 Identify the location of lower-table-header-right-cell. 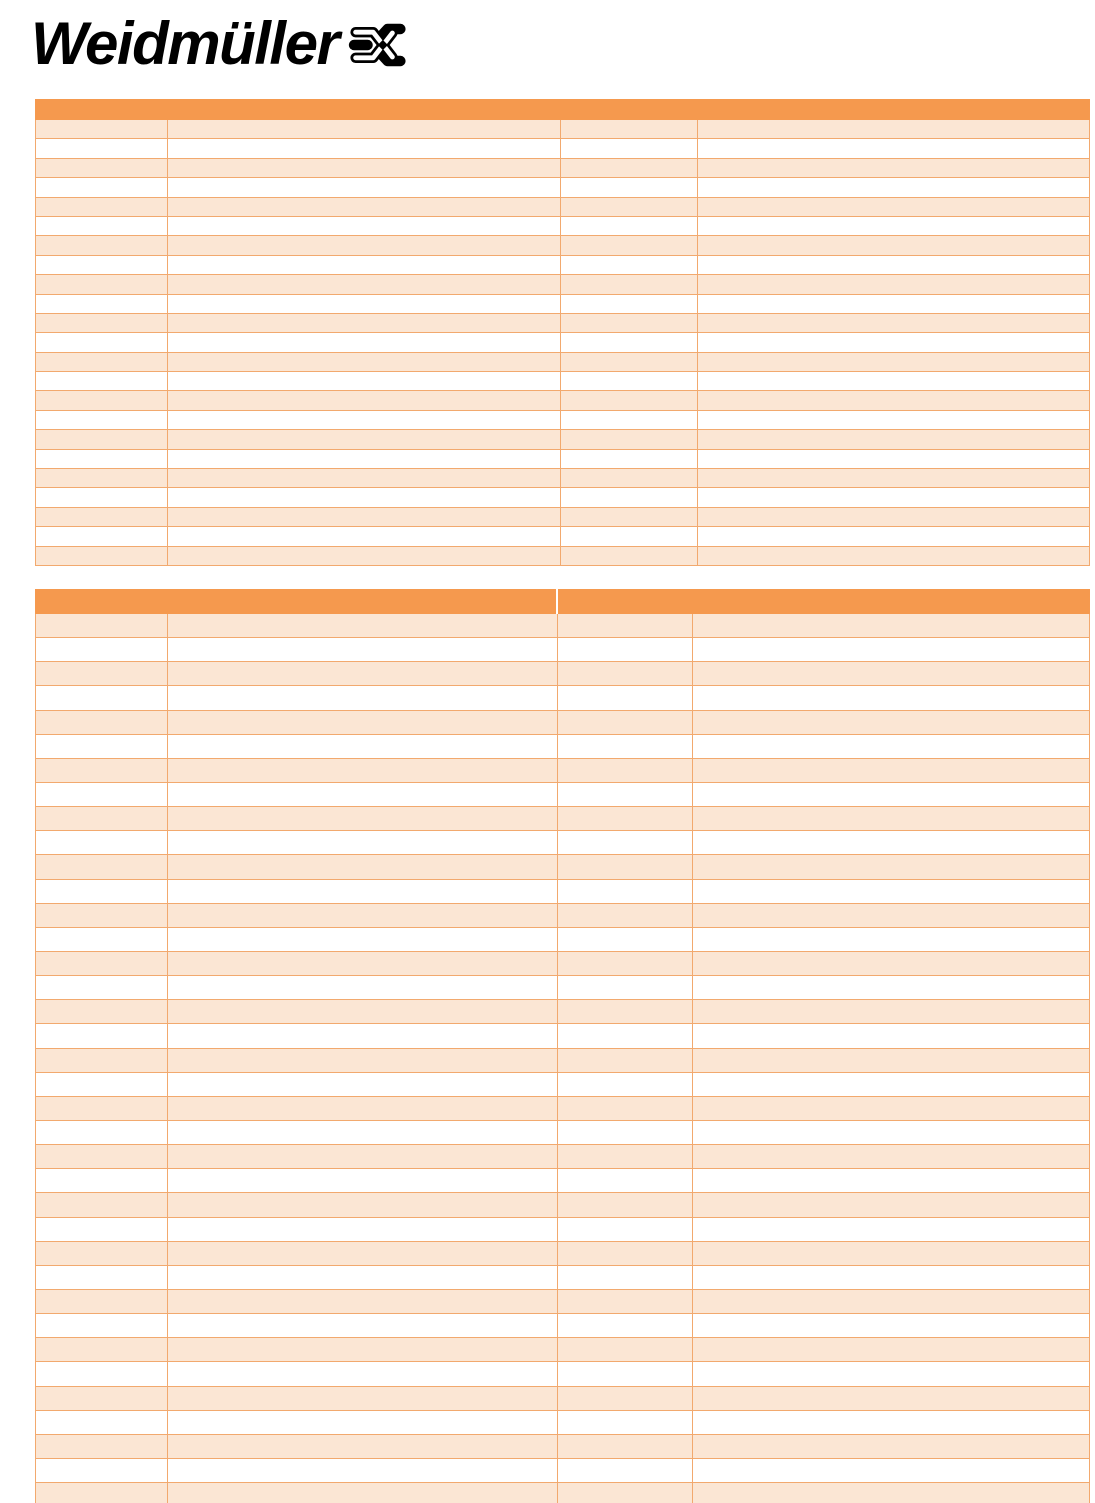
(824, 601).